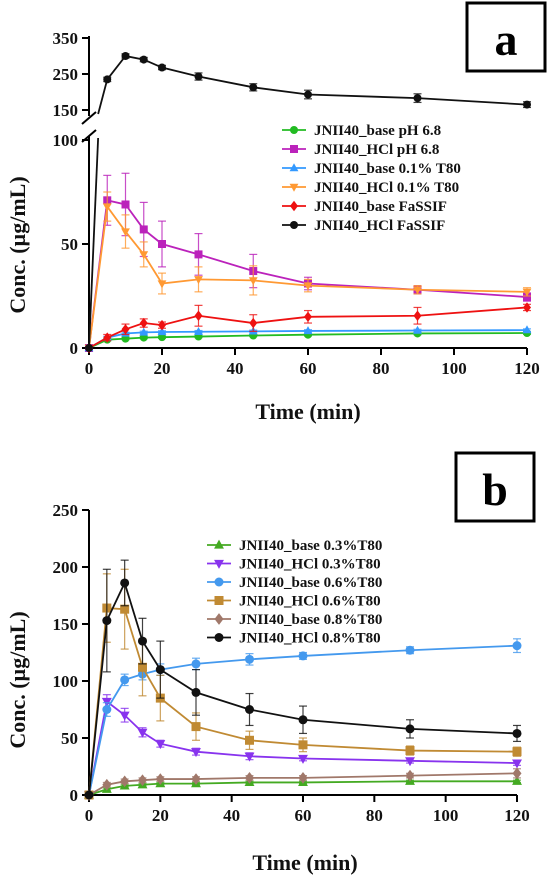  I want to click on panel-b-ylabel: Conc. (µg/mL), so click(17, 679).